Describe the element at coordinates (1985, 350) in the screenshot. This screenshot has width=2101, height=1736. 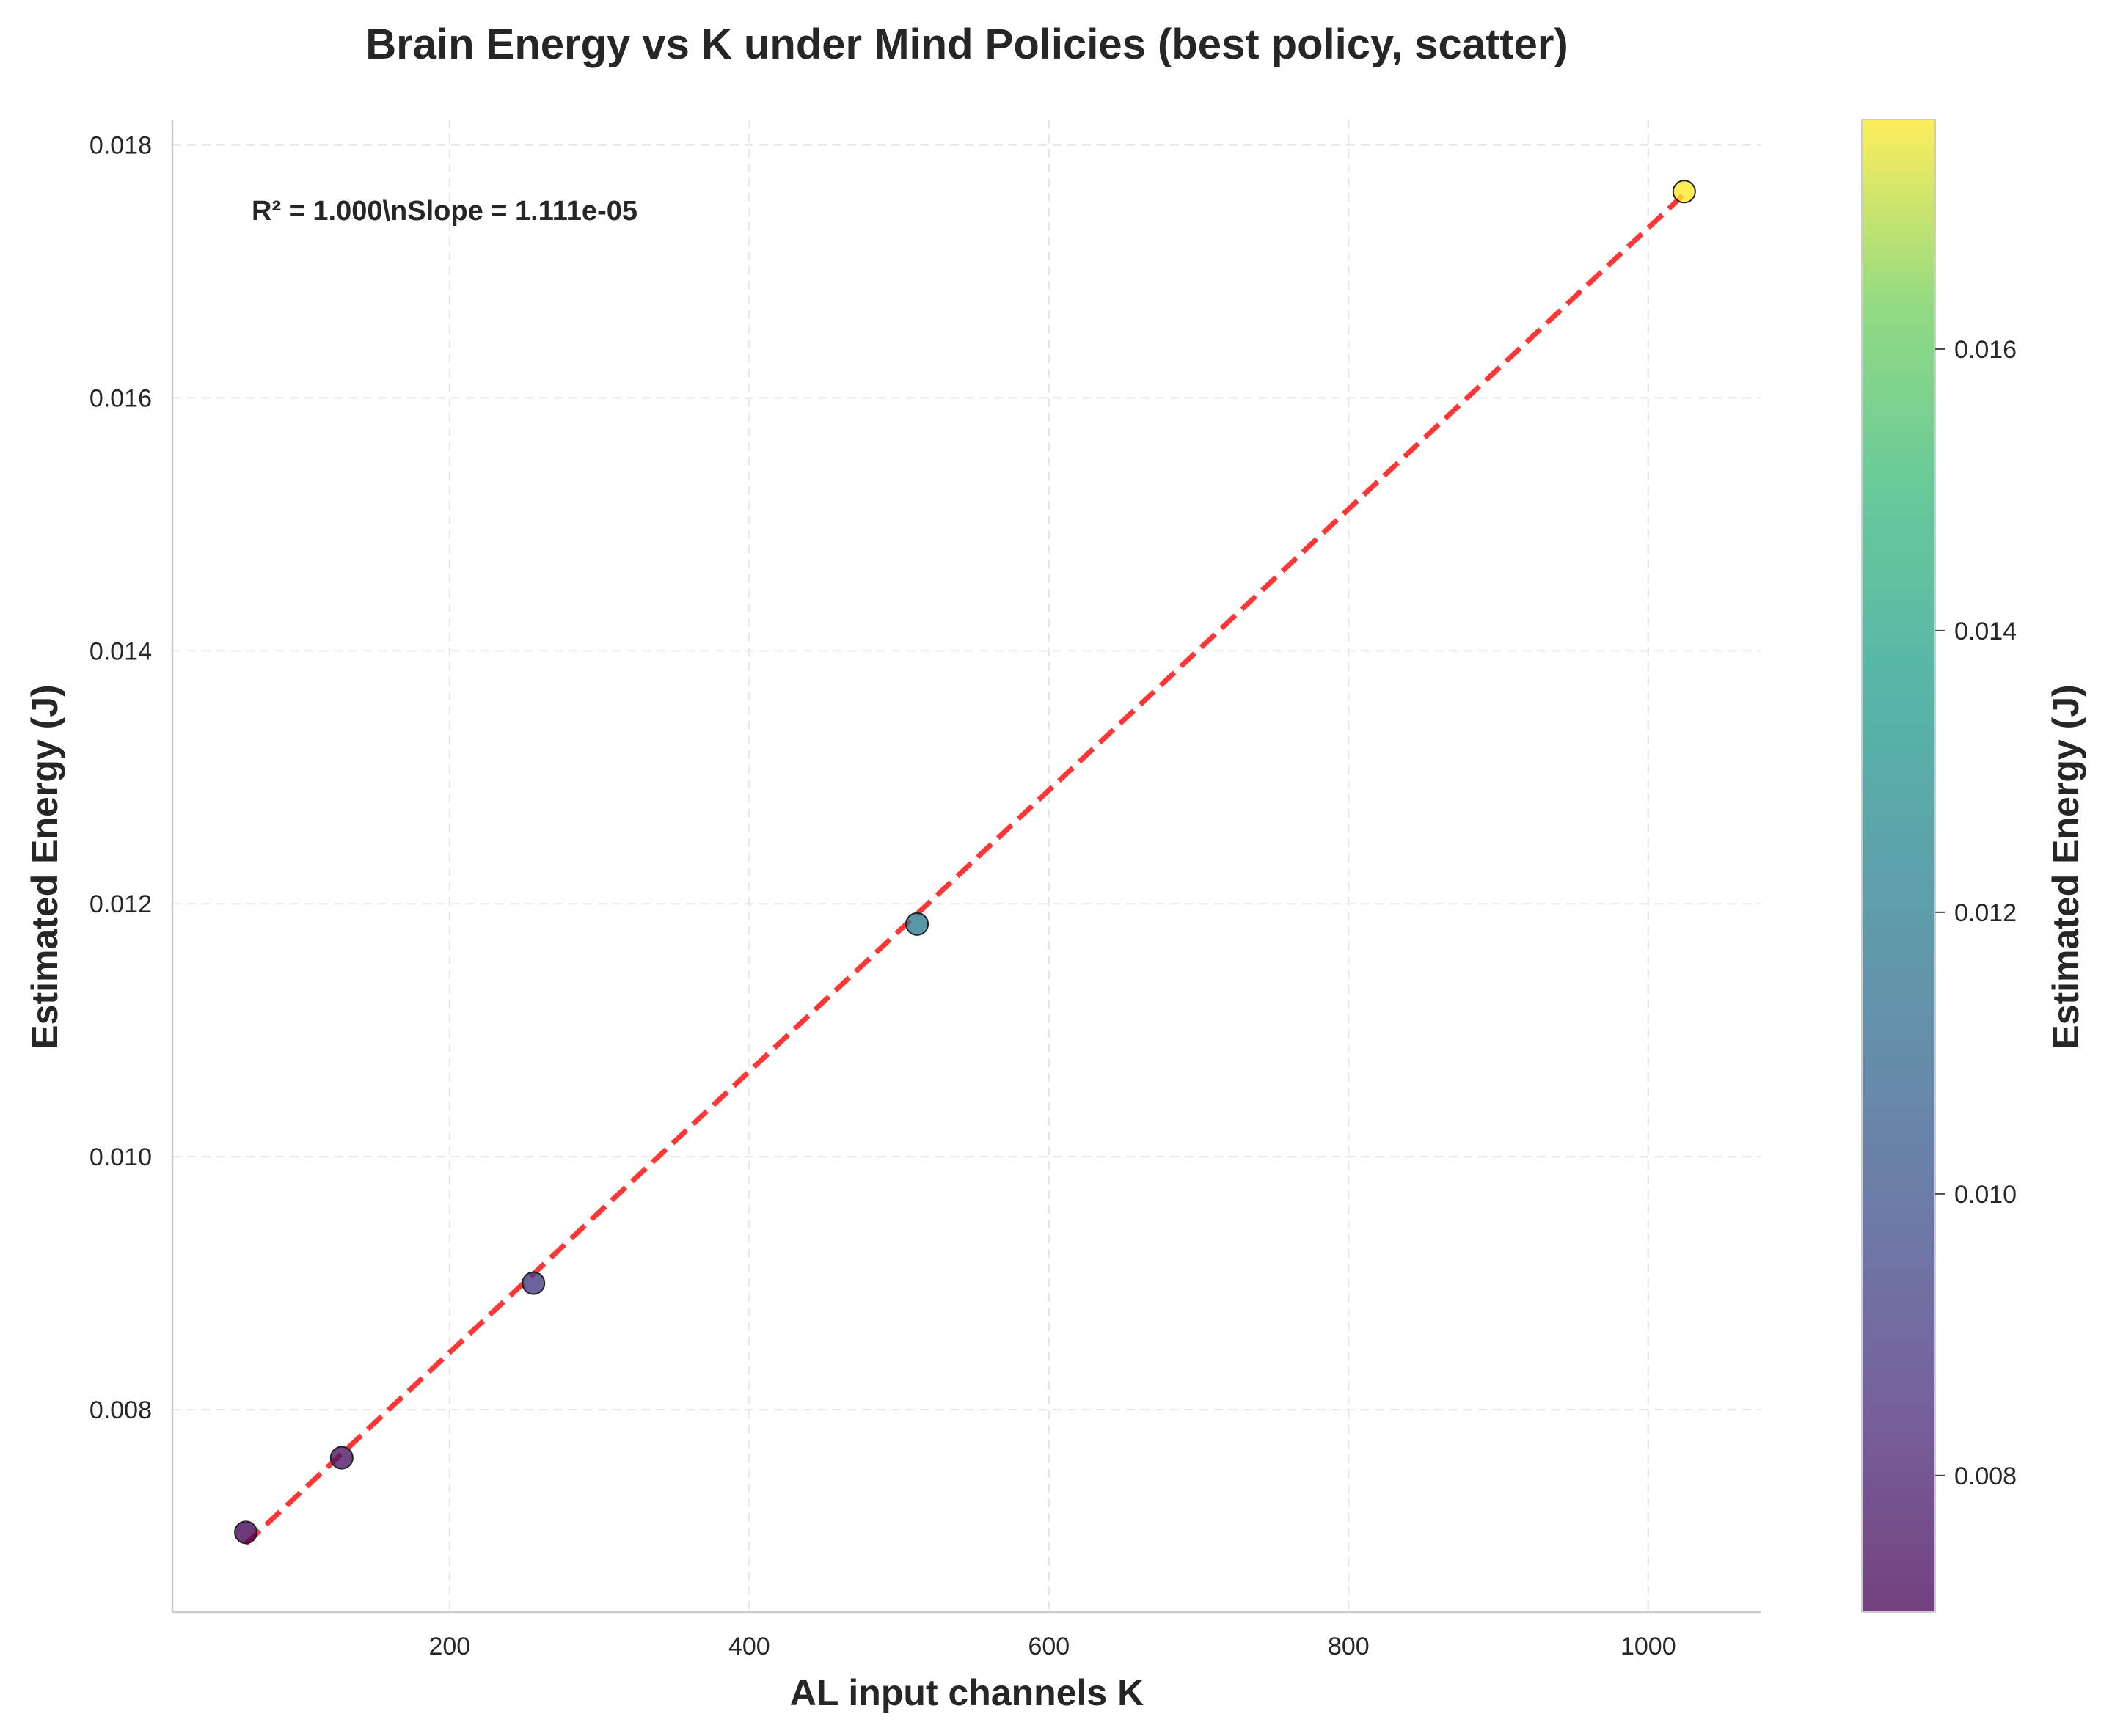
I see `colorbar-tick-label: 0.016` at that location.